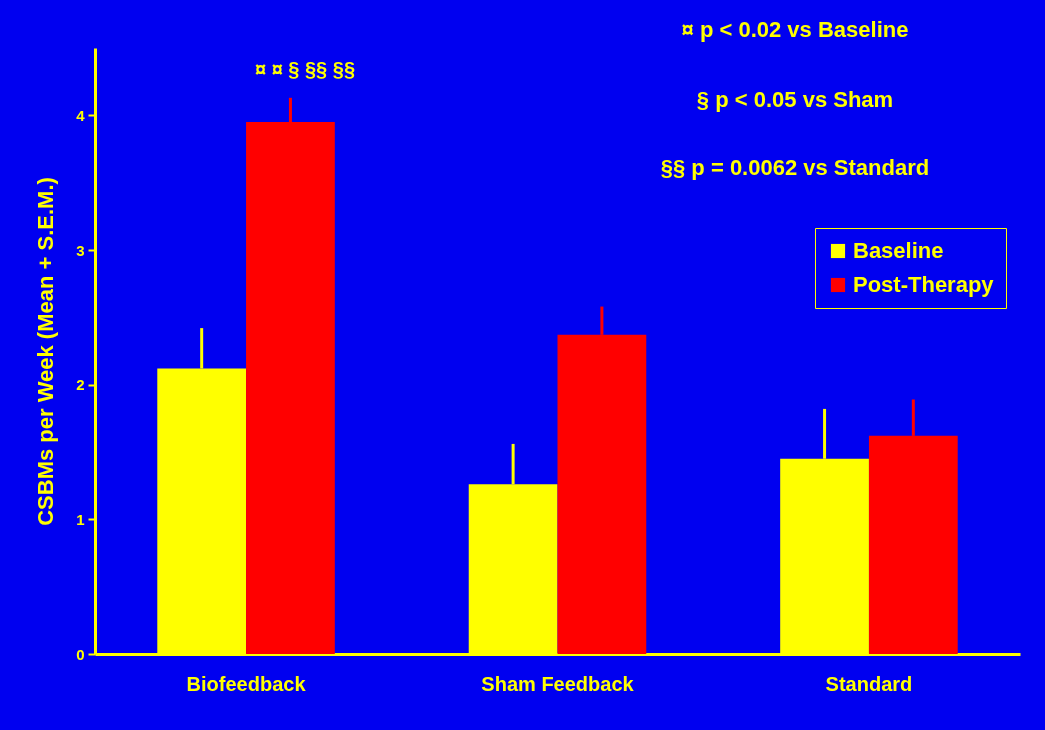 This screenshot has height=730, width=1045. I want to click on legend-label: Post-Therapy, so click(924, 284).